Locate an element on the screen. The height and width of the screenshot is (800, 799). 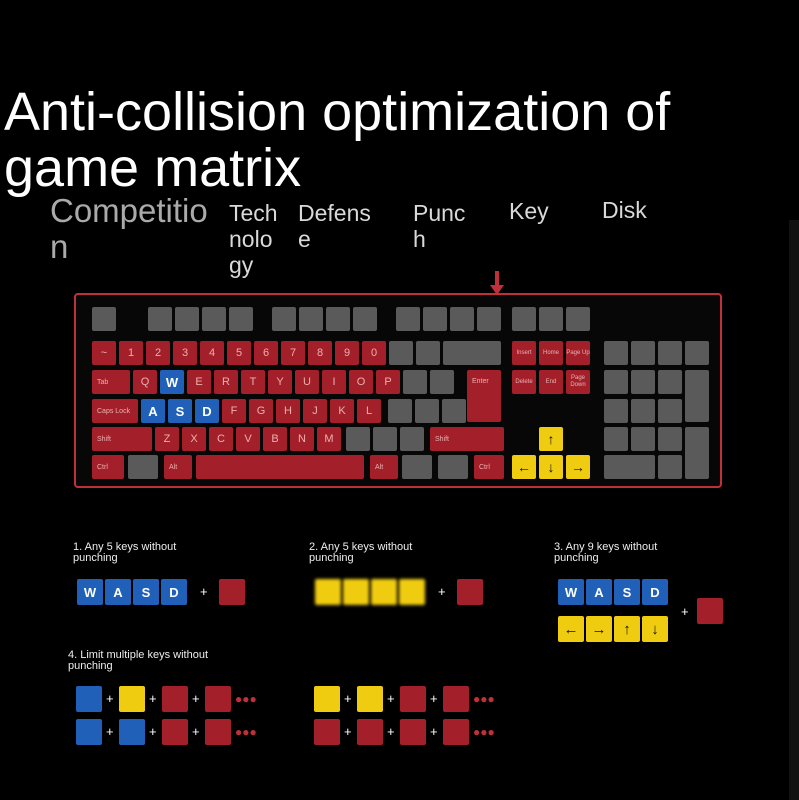
key-f3 is located at coordinates (214, 319).